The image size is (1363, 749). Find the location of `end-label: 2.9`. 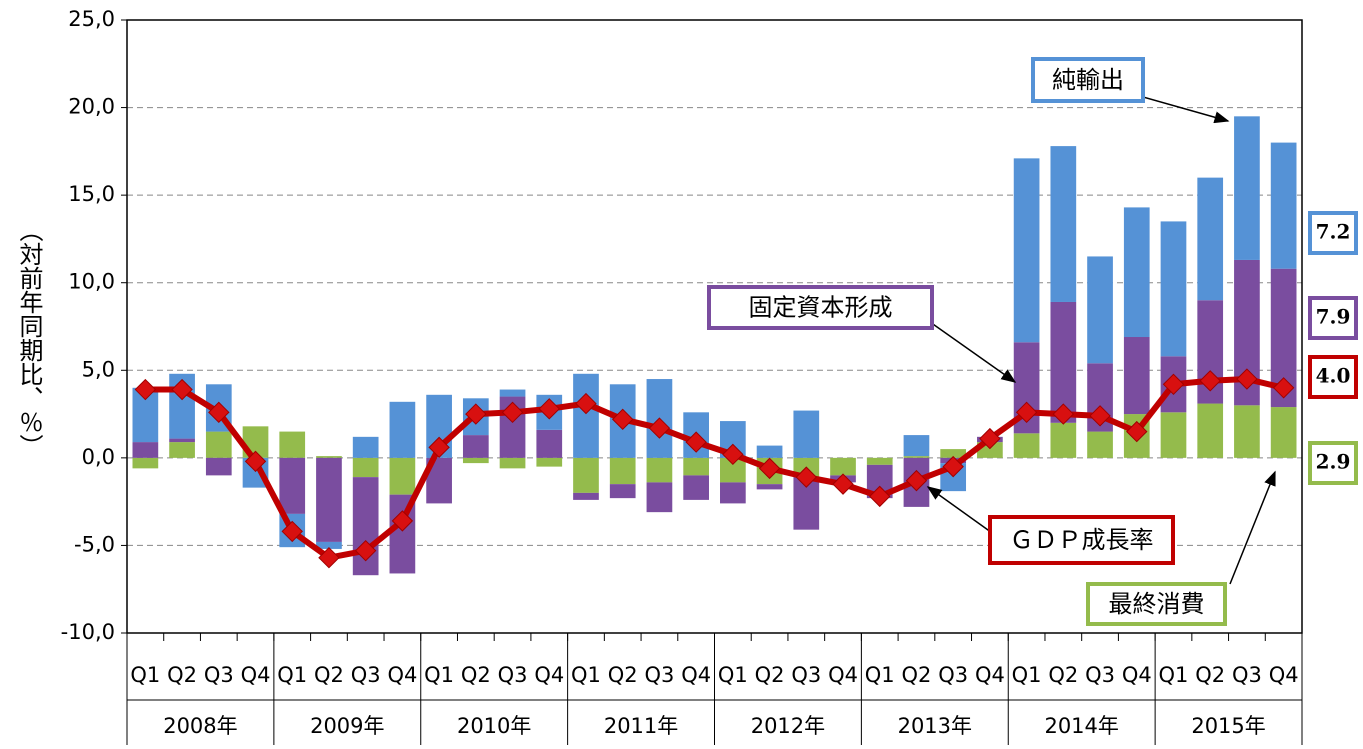

end-label: 2.9 is located at coordinates (1333, 462).